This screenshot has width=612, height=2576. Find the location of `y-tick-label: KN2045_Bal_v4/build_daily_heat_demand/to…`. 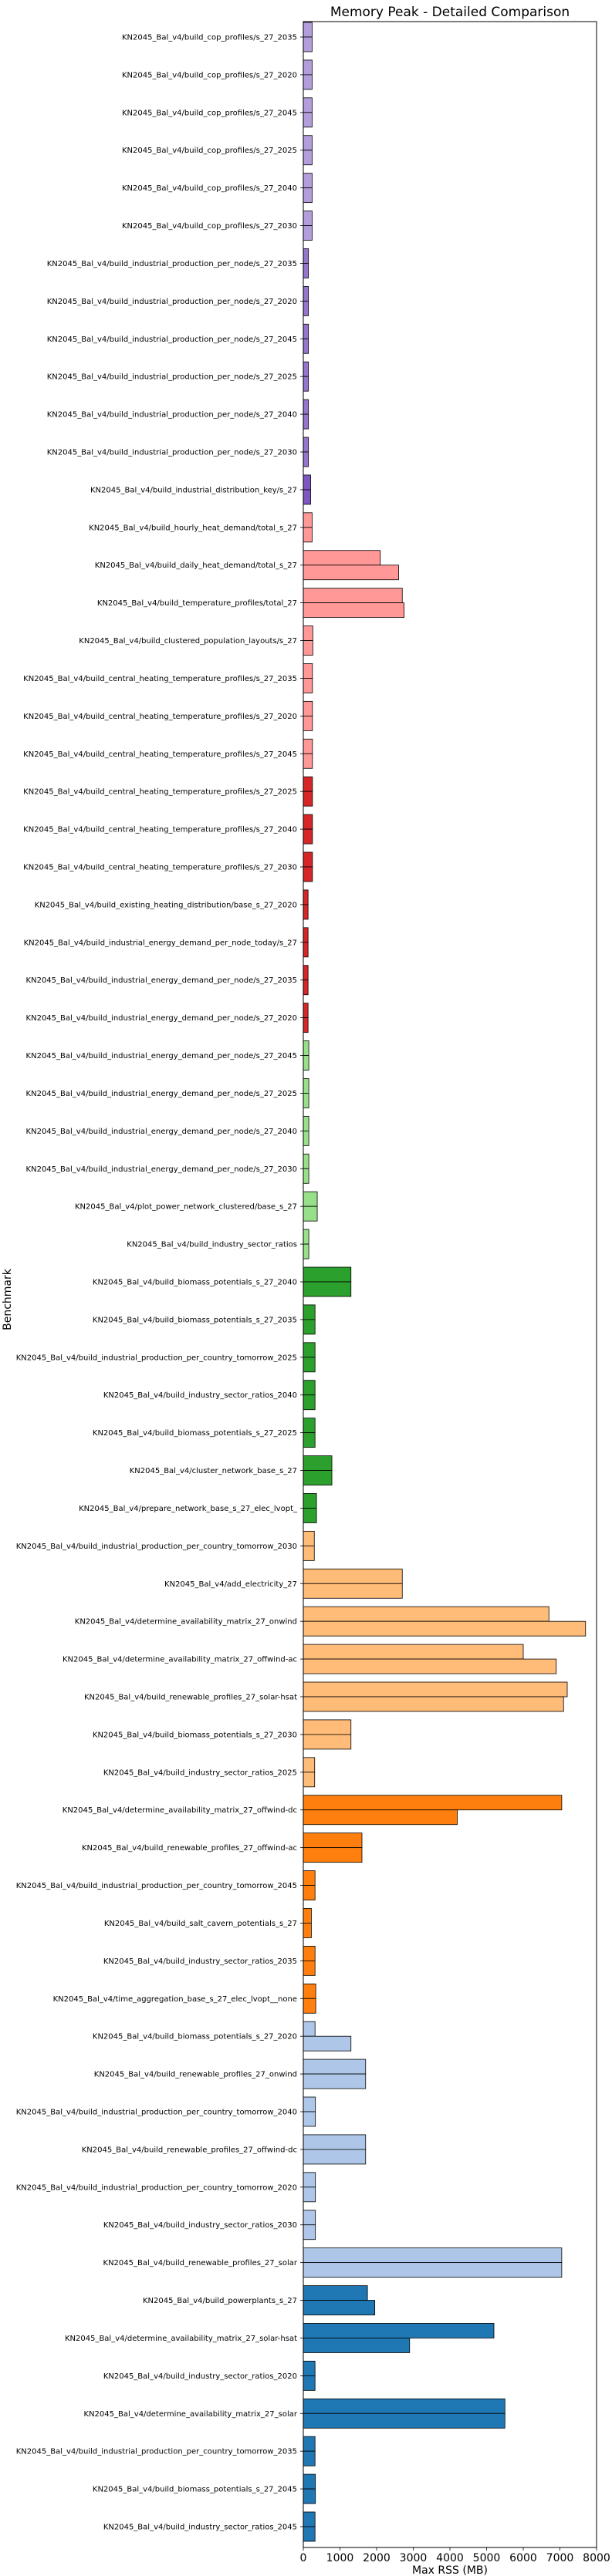

y-tick-label: KN2045_Bal_v4/build_daily_heat_demand/to… is located at coordinates (196, 565).